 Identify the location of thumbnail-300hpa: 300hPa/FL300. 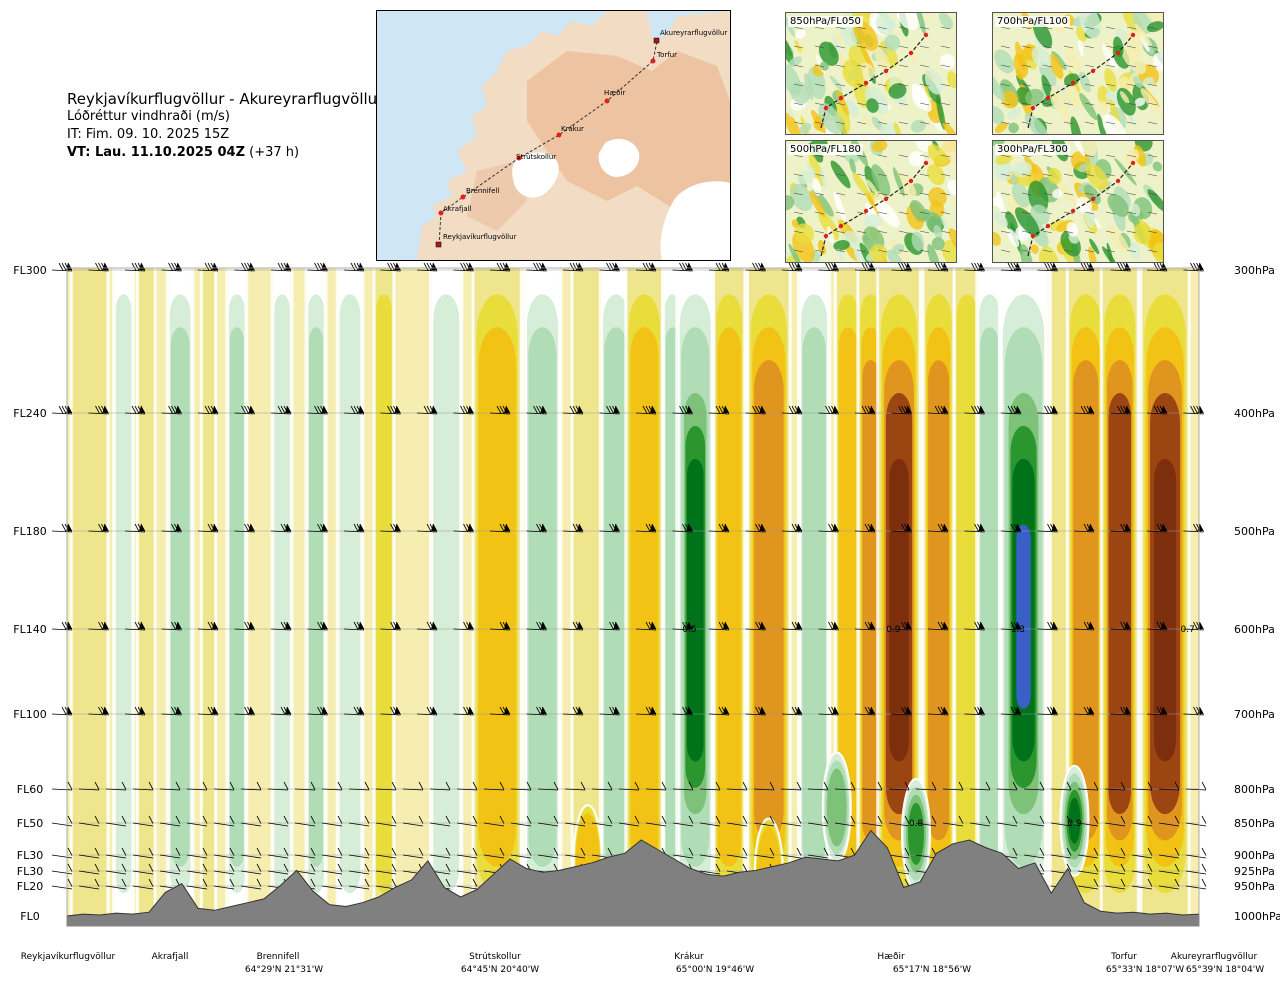
(1078, 201).